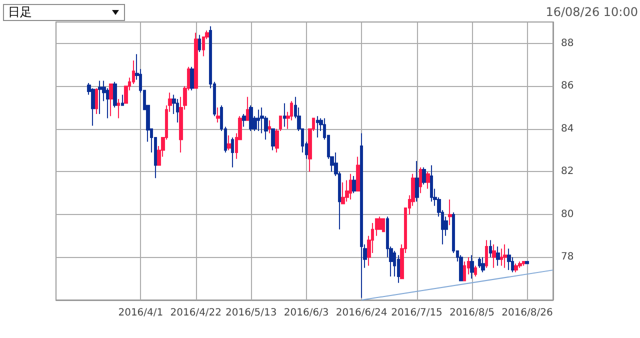 Image resolution: width=640 pixels, height=338 pixels. I want to click on y-tick-label: 80, so click(567, 214).